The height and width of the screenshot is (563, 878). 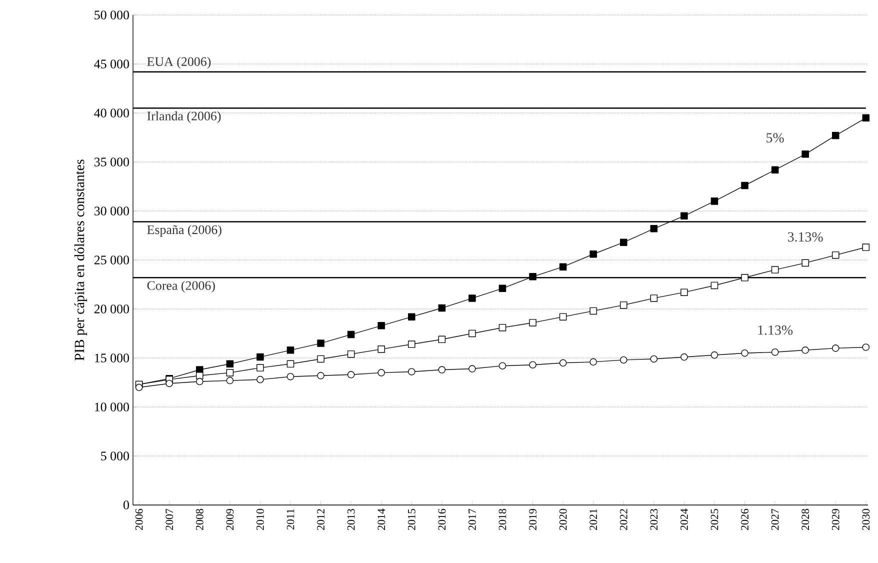 What do you see at coordinates (126, 505) in the screenshot?
I see `y-tick-label: 0` at bounding box center [126, 505].